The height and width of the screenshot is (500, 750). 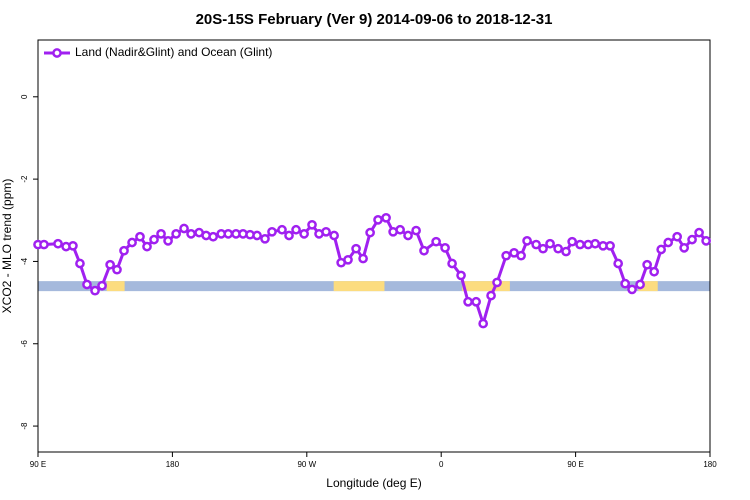 I want to click on x-axis-label: Longitude (deg E), so click(x=373, y=483).